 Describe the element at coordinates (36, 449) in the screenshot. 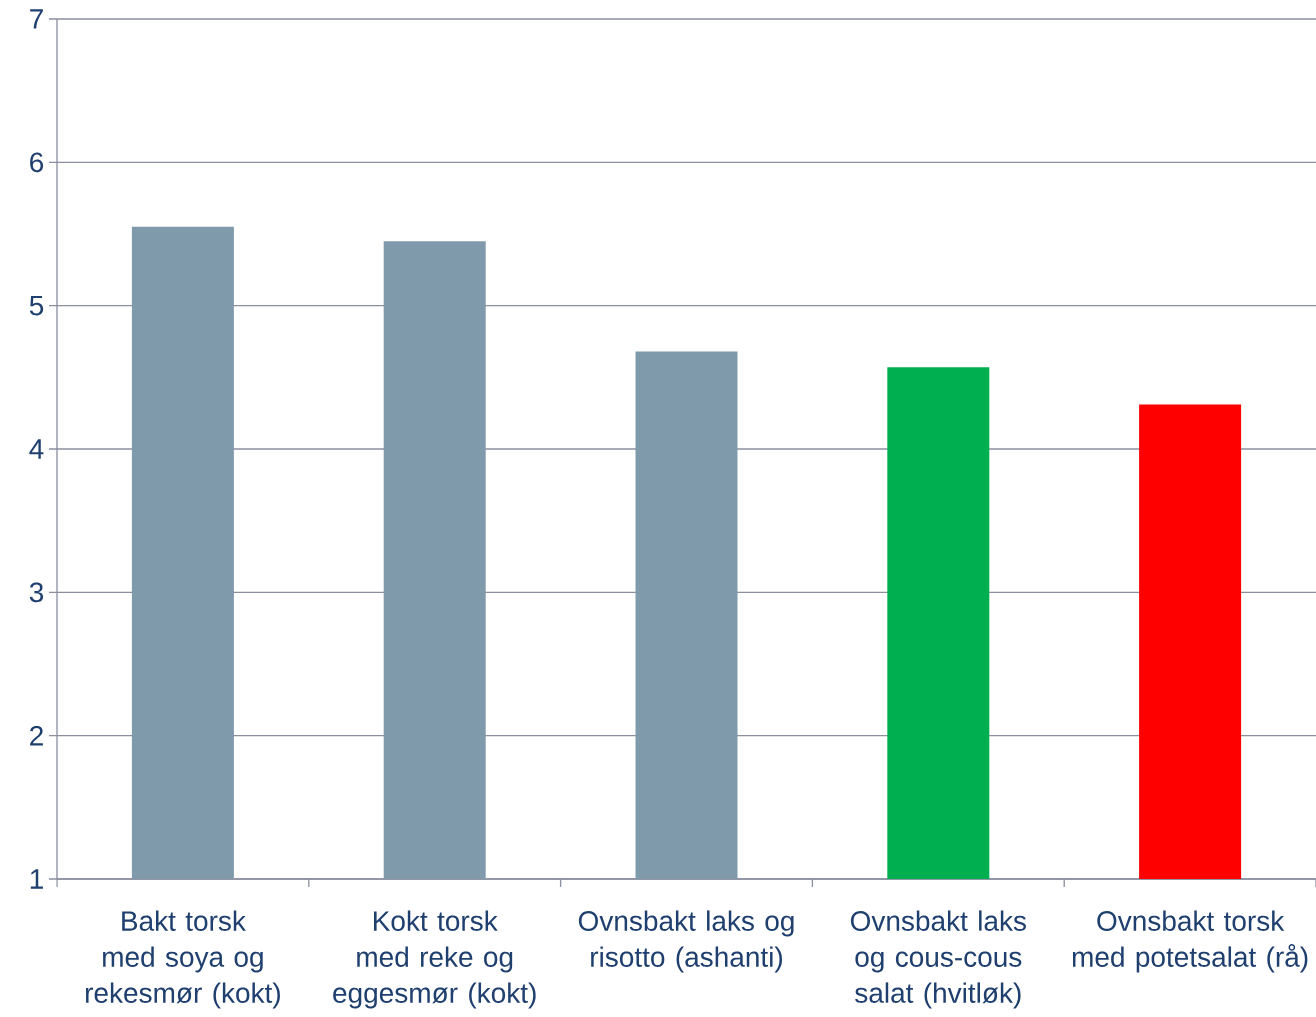

I see `y-tick-label: 4` at that location.